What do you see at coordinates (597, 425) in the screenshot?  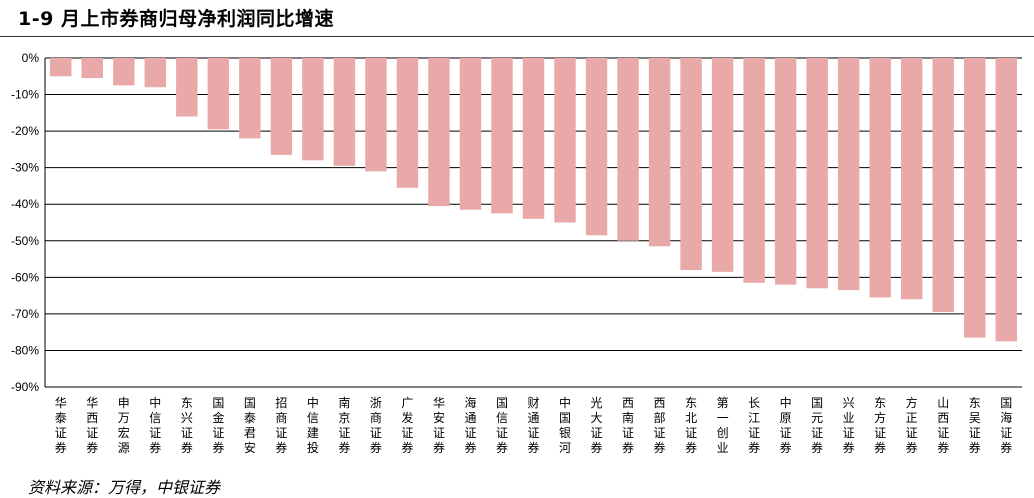 I see `x-category-label: 光大证券` at bounding box center [597, 425].